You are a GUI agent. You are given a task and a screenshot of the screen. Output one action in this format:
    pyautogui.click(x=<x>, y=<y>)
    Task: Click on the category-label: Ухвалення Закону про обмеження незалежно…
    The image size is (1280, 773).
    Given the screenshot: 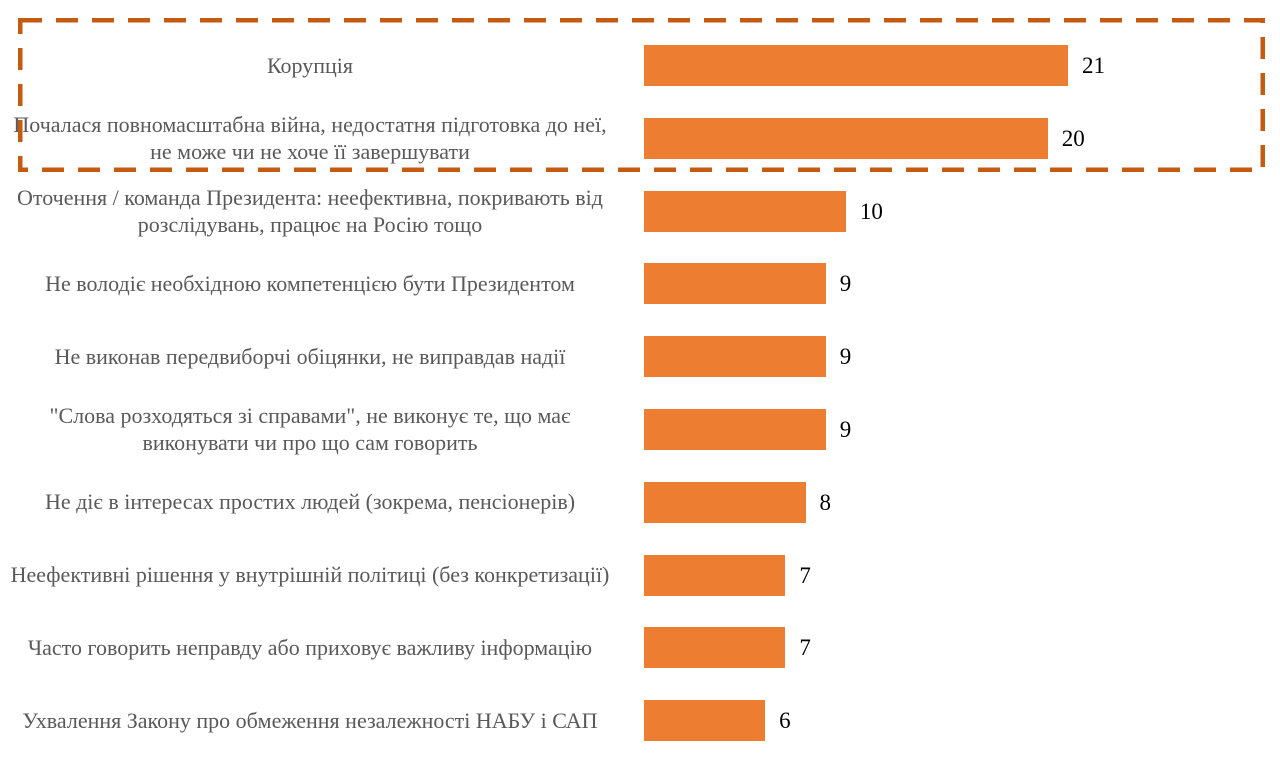 What is the action you would take?
    pyautogui.click(x=310, y=720)
    